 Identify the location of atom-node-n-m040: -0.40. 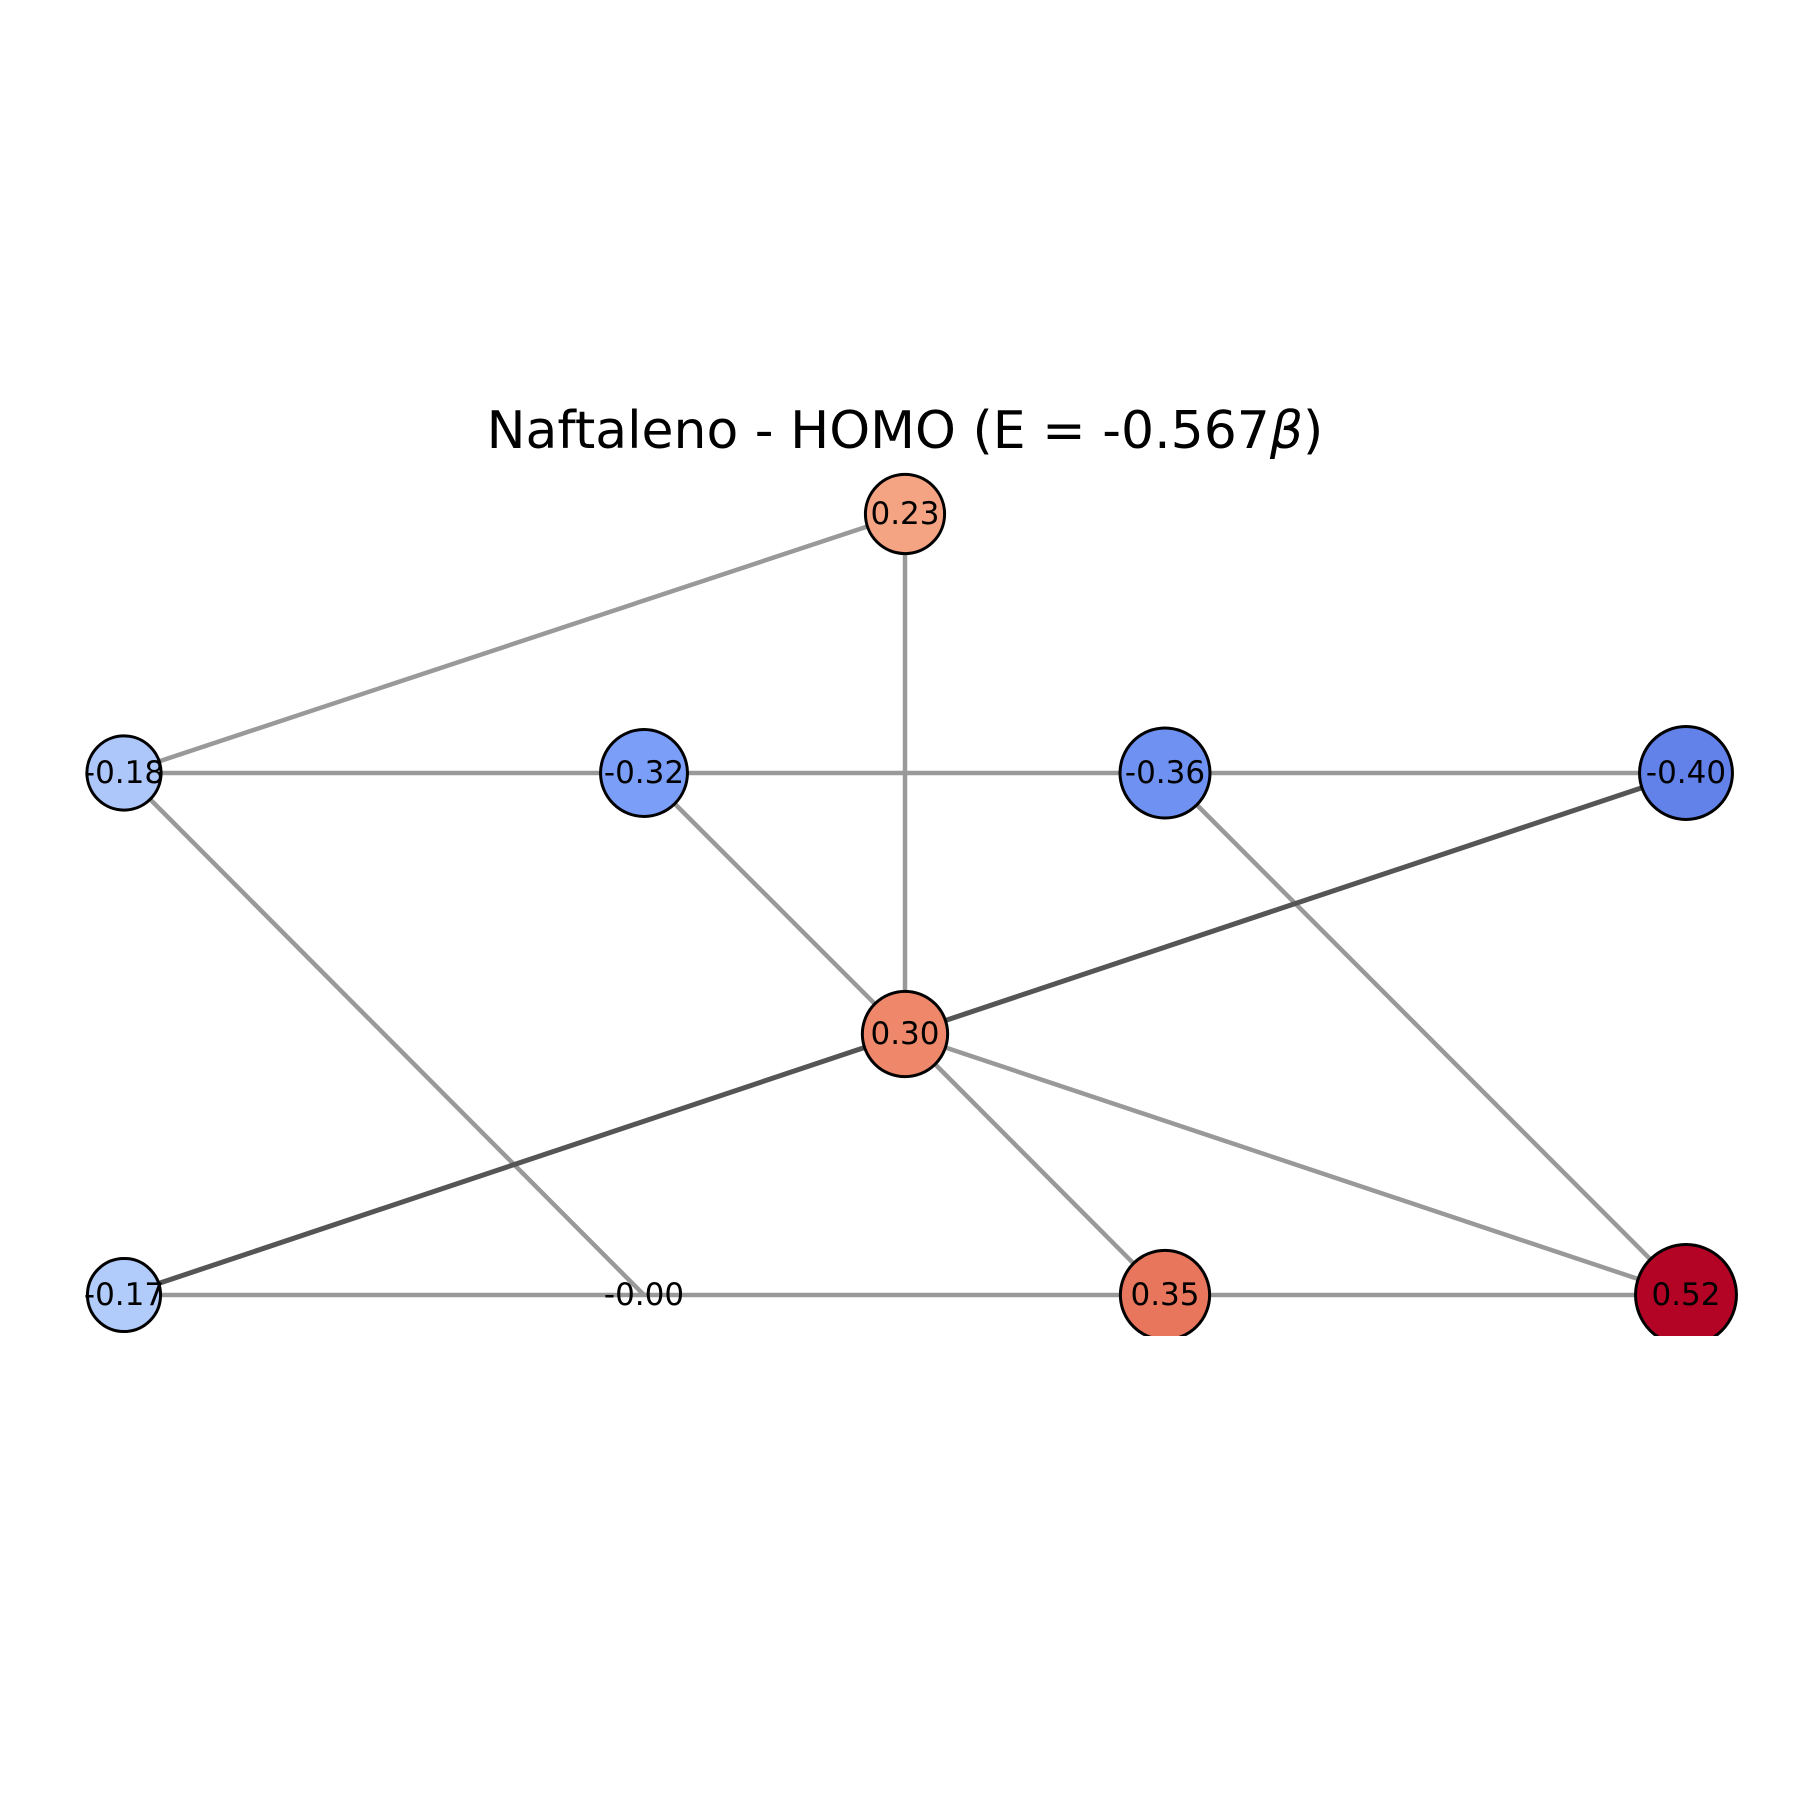
(1686, 773).